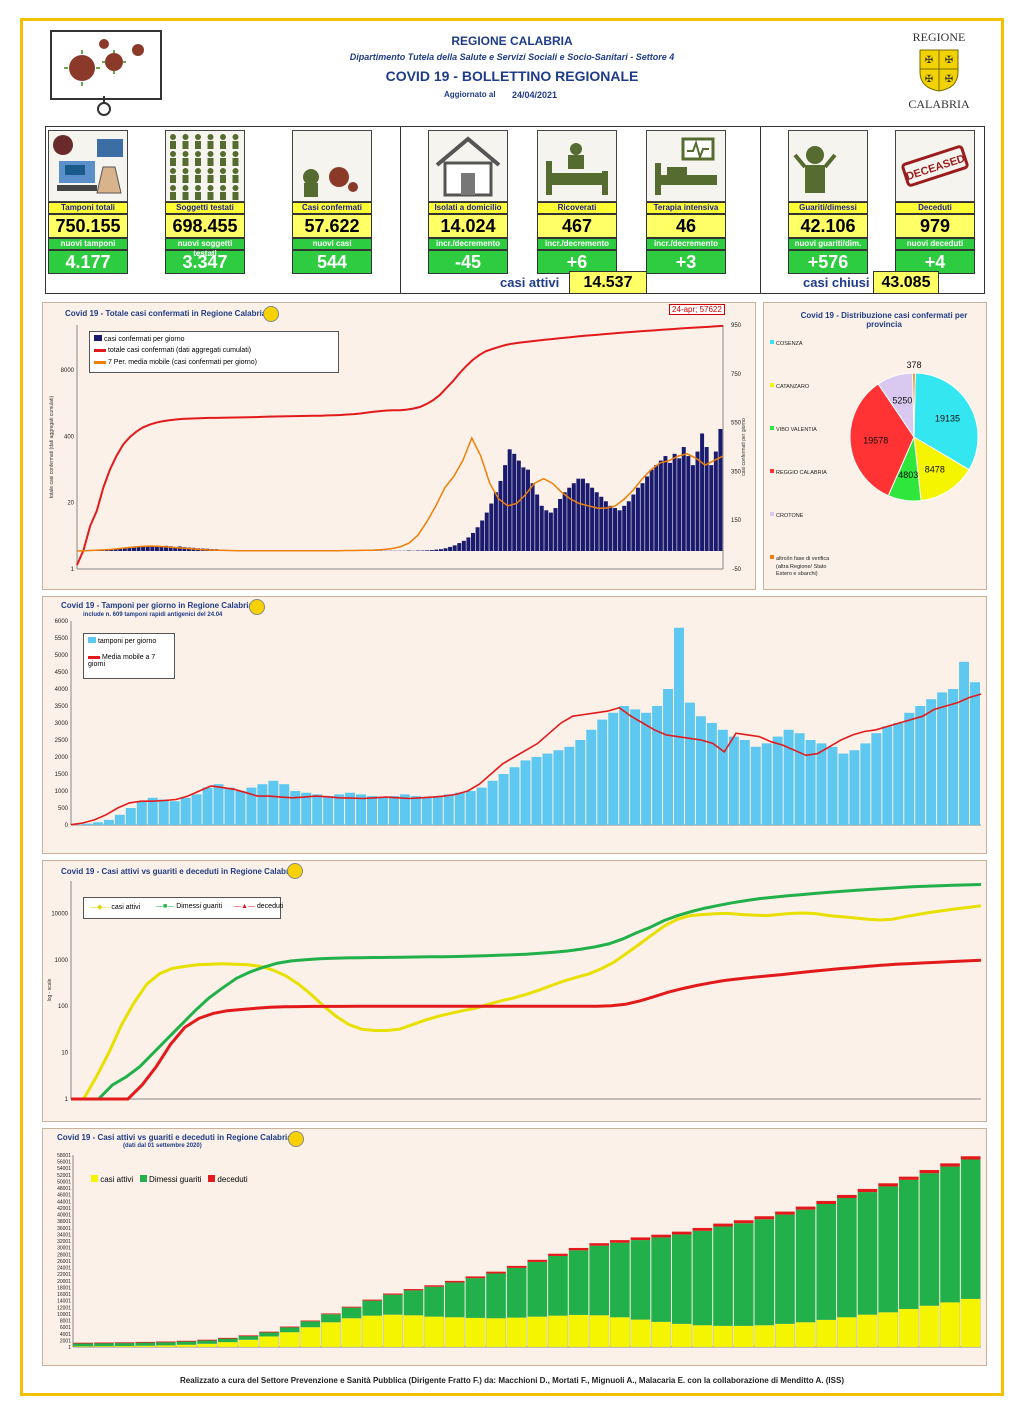 This screenshot has width=1024, height=1413. Describe the element at coordinates (69, 437) in the screenshot. I see `y-tick-label: 400` at that location.